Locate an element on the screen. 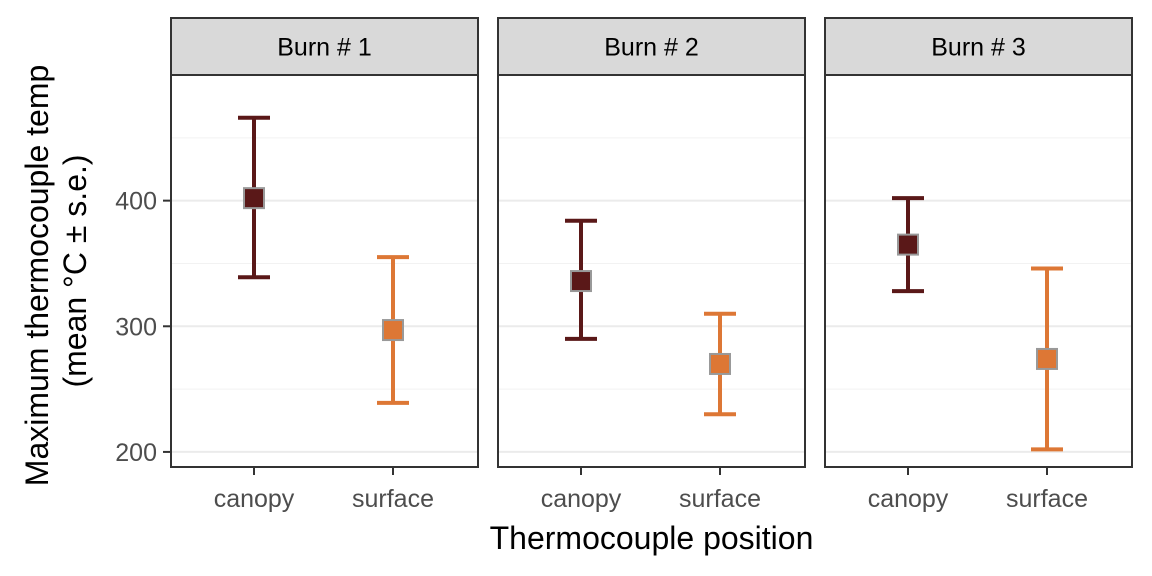 Image resolution: width=1152 pixels, height=576 pixels. x-axis-title: Thermocouple position is located at coordinates (652, 538).